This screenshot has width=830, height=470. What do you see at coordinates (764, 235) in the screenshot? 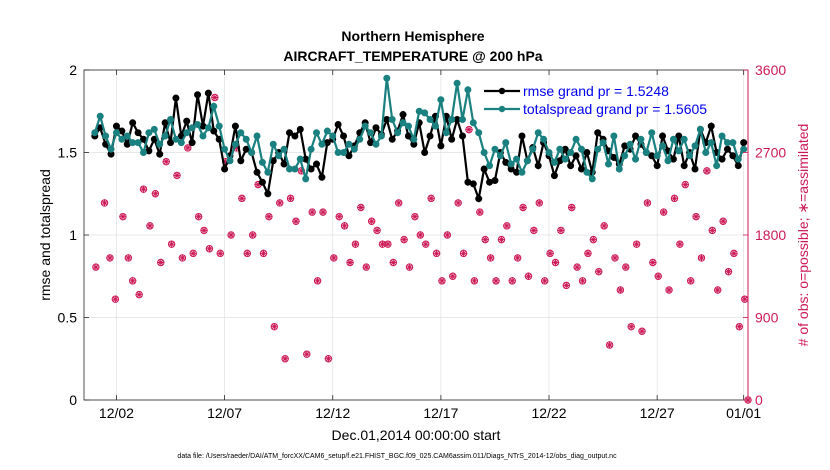
I see `y-axis-right: 0 900 1800 2700 3600` at bounding box center [764, 235].